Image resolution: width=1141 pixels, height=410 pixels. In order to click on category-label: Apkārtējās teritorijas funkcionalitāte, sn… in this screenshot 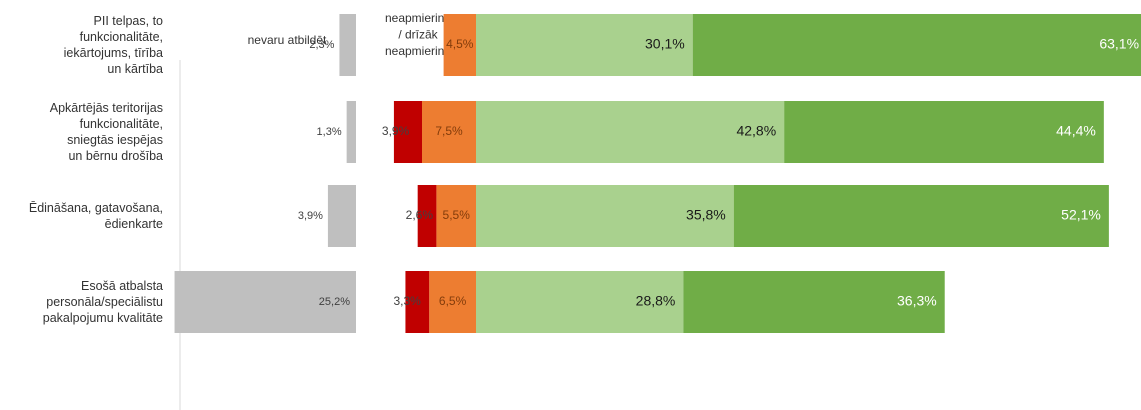, I will do `click(106, 132)`.